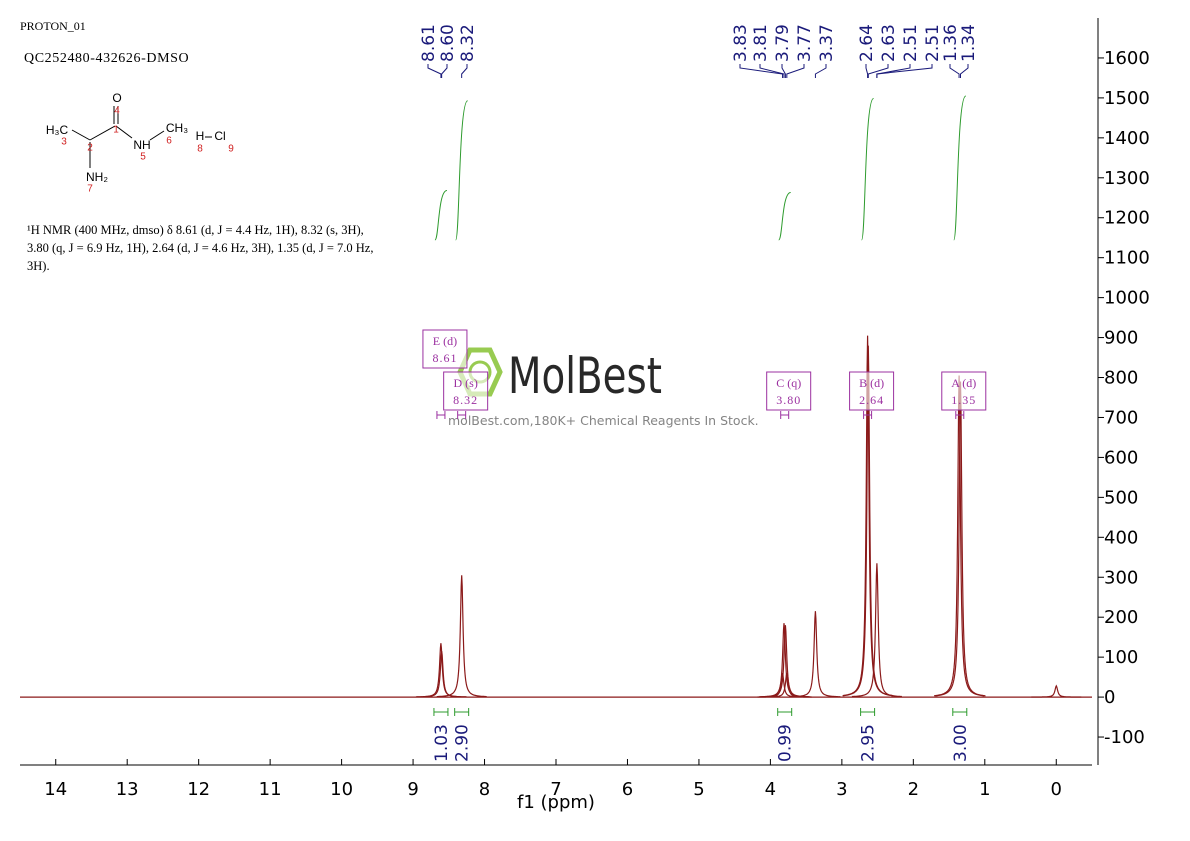 This screenshot has width=1190, height=841. What do you see at coordinates (1056, 789) in the screenshot?
I see `x-tick-label: 0` at bounding box center [1056, 789].